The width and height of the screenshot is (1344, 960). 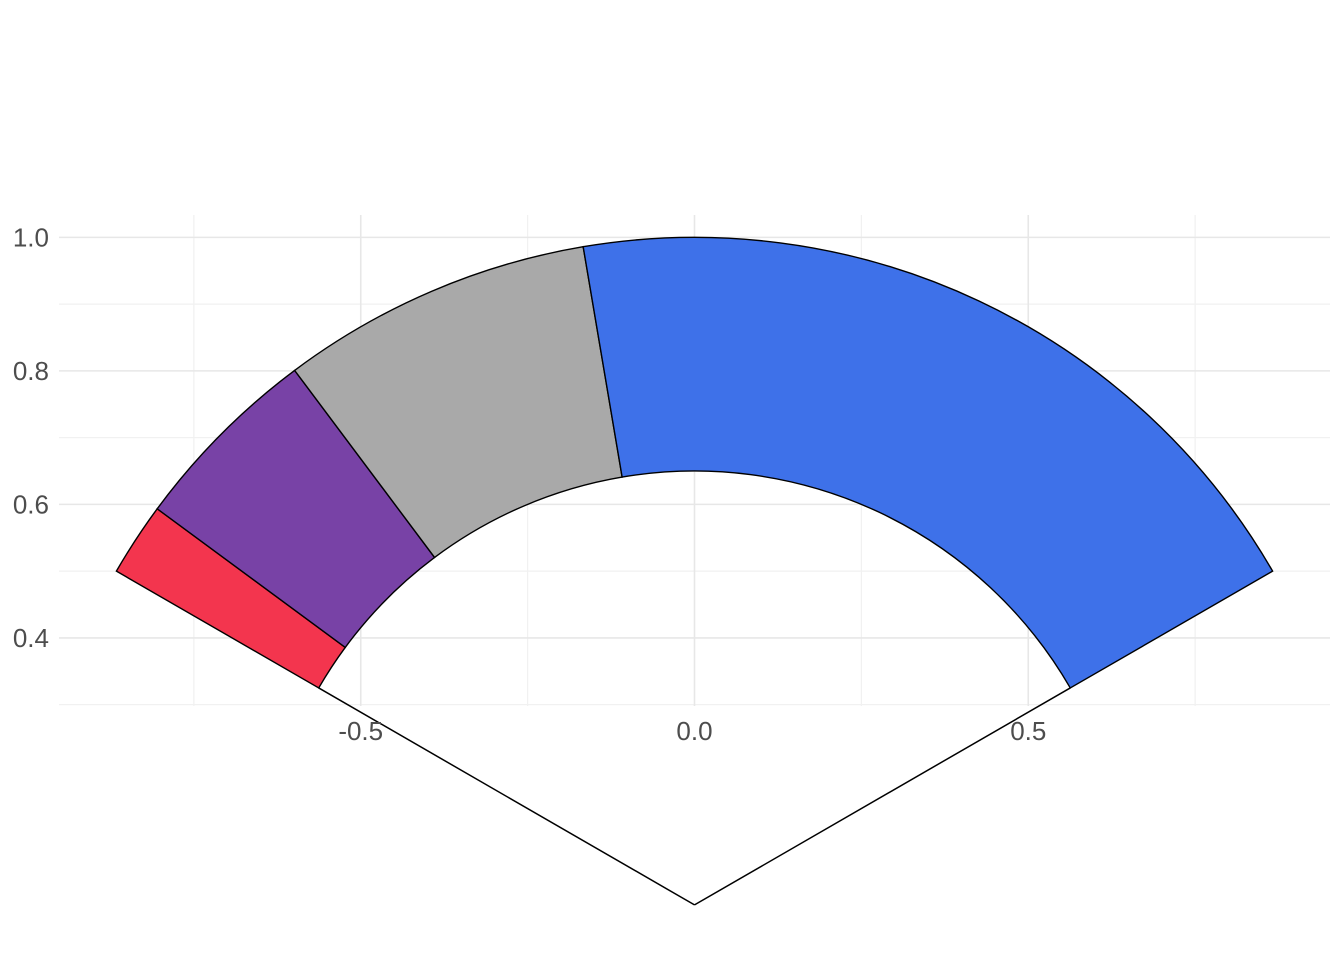 I want to click on y-axis-tick-label: 0.6, so click(x=31, y=504).